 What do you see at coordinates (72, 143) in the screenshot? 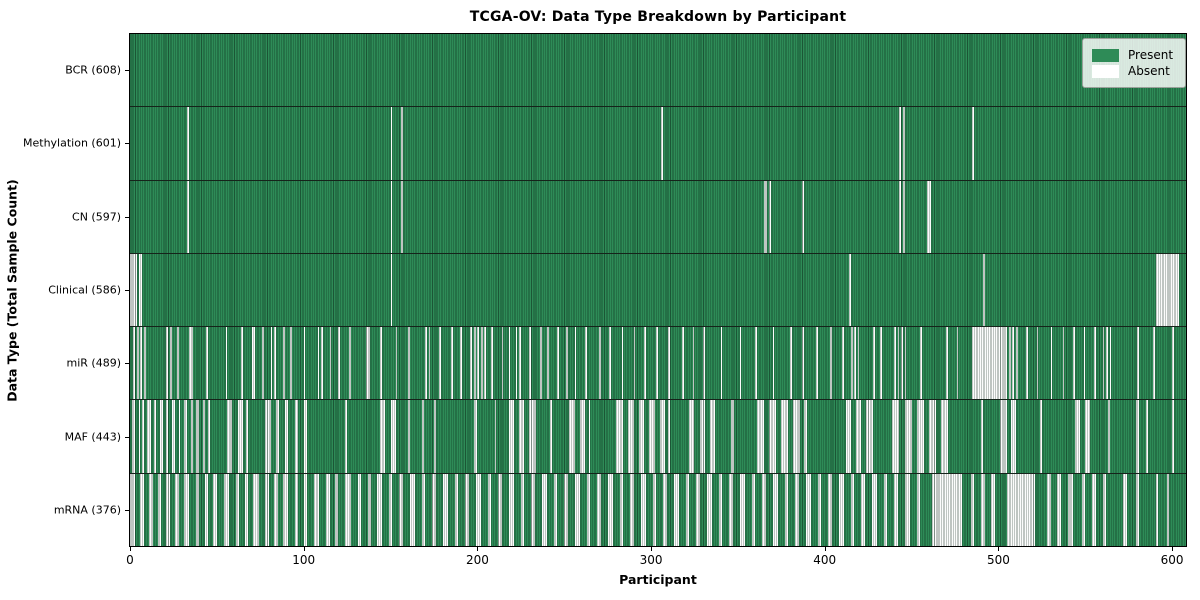
I see `y-tick-label-Methylation: Methylation (601)` at bounding box center [72, 143].